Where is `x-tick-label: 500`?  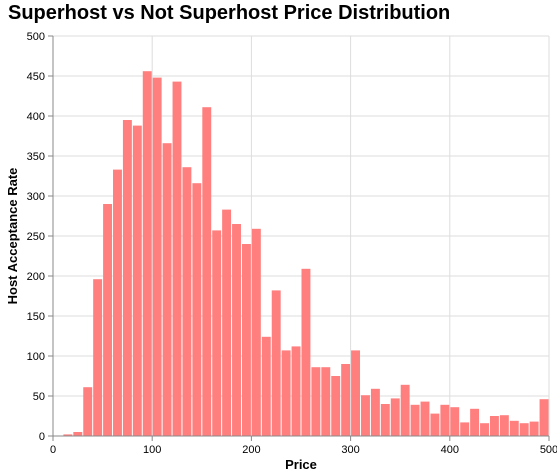 x-tick-label: 500 is located at coordinates (548, 450).